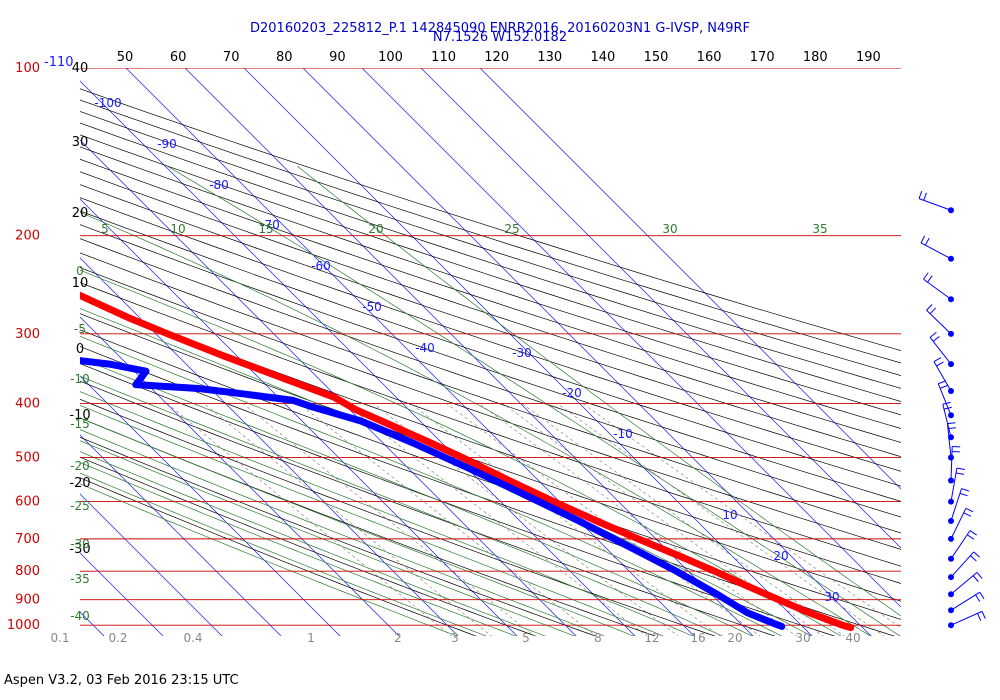 The width and height of the screenshot is (1000, 700). What do you see at coordinates (496, 57) in the screenshot?
I see `top-axis-label: 120` at bounding box center [496, 57].